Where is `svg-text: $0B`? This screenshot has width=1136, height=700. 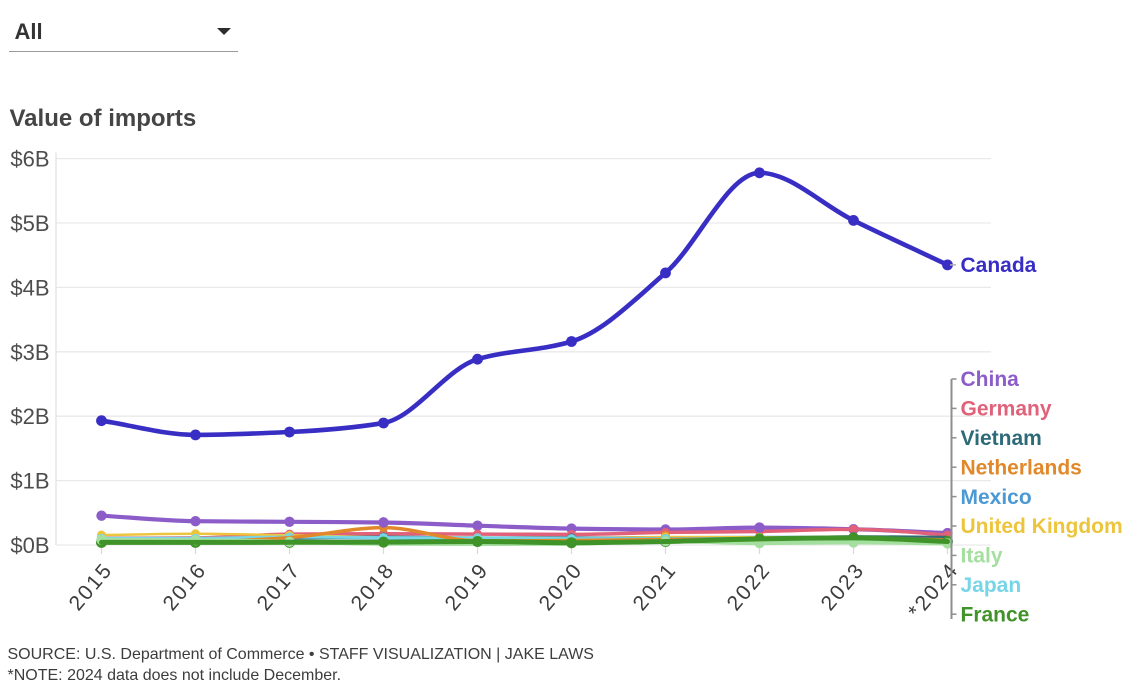
svg-text: $0B is located at coordinates (29, 545).